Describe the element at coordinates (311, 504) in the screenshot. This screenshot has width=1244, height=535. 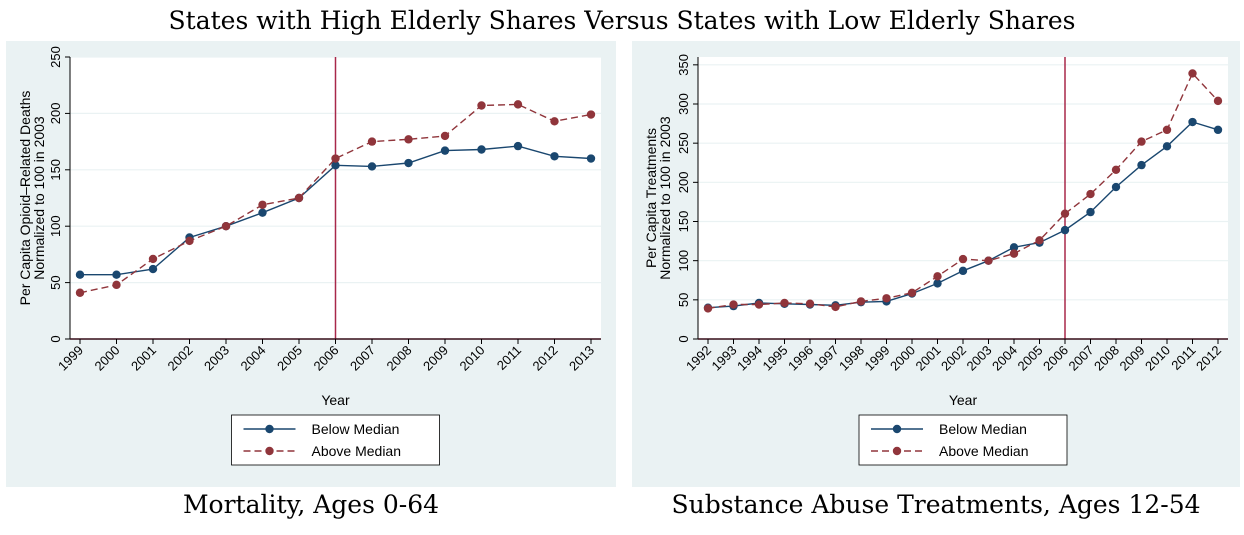
I see `mortality-caption: Mortality, Ages 0-64` at that location.